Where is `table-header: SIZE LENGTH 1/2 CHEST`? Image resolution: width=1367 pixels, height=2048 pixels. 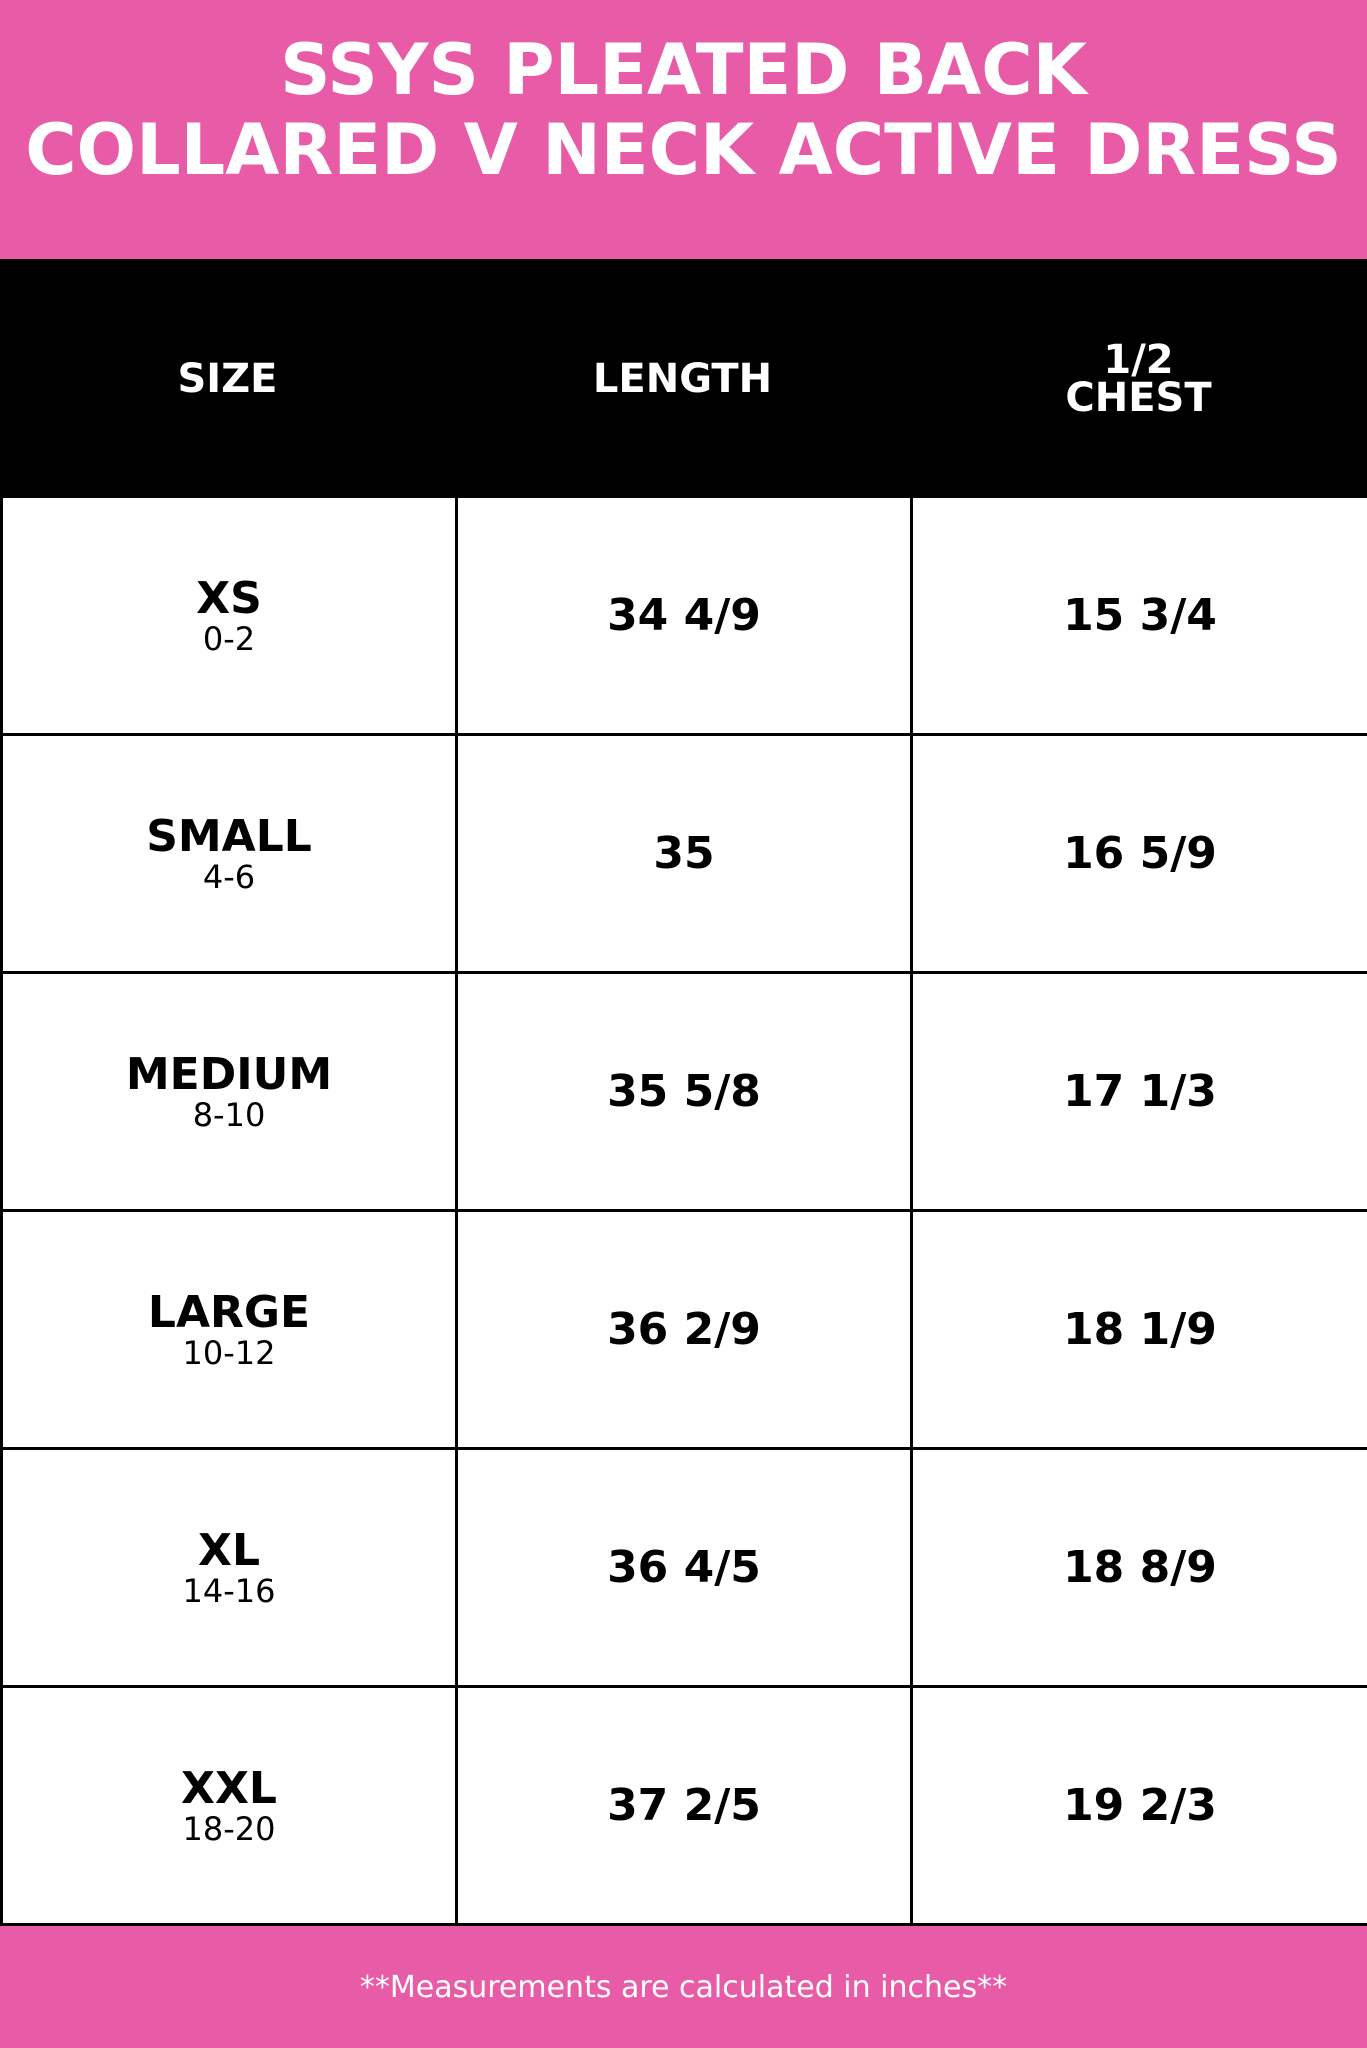 table-header: SIZE LENGTH 1/2 CHEST is located at coordinates (683, 378).